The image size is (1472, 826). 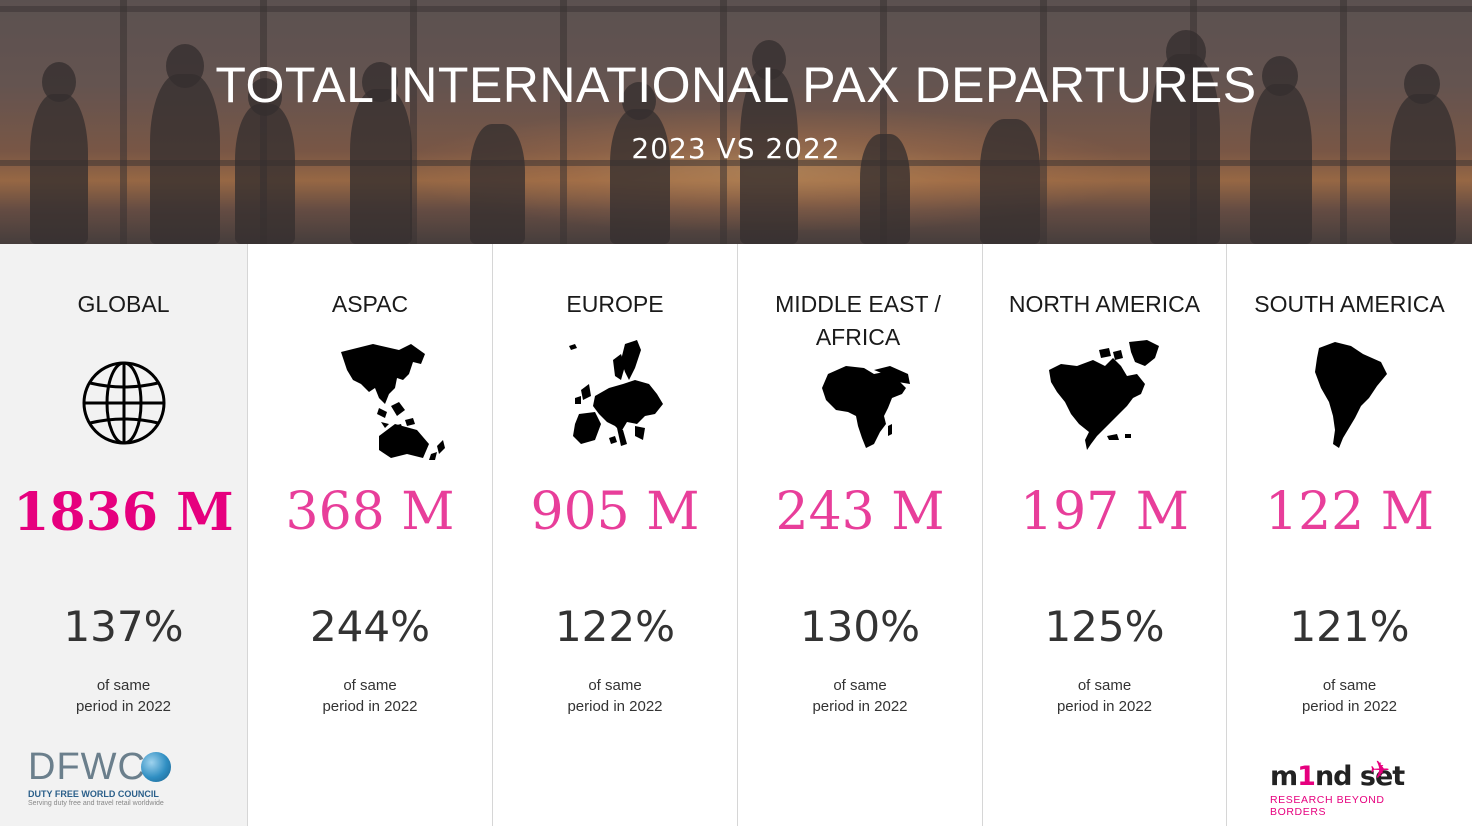 What do you see at coordinates (156, 767) in the screenshot?
I see `dfwc-globe-icon` at bounding box center [156, 767].